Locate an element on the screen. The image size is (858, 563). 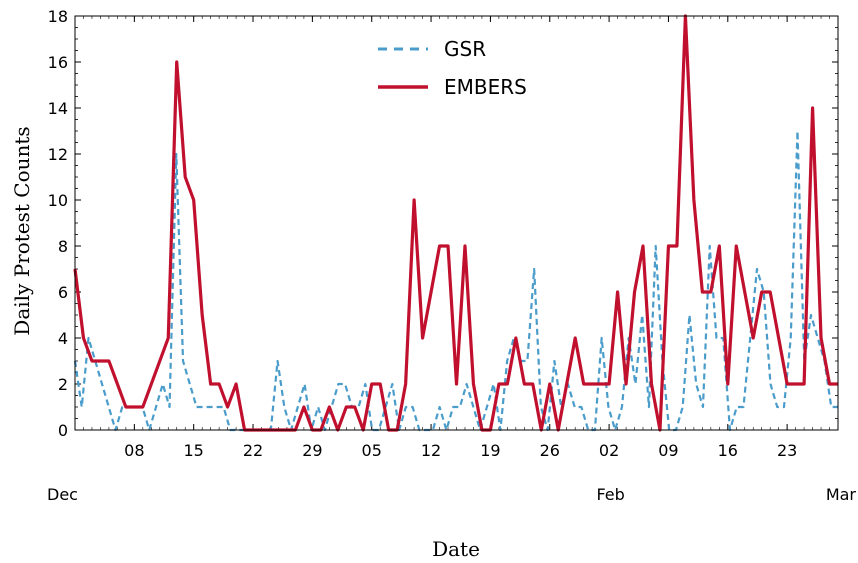
x-tick-label: 26 is located at coordinates (550, 450).